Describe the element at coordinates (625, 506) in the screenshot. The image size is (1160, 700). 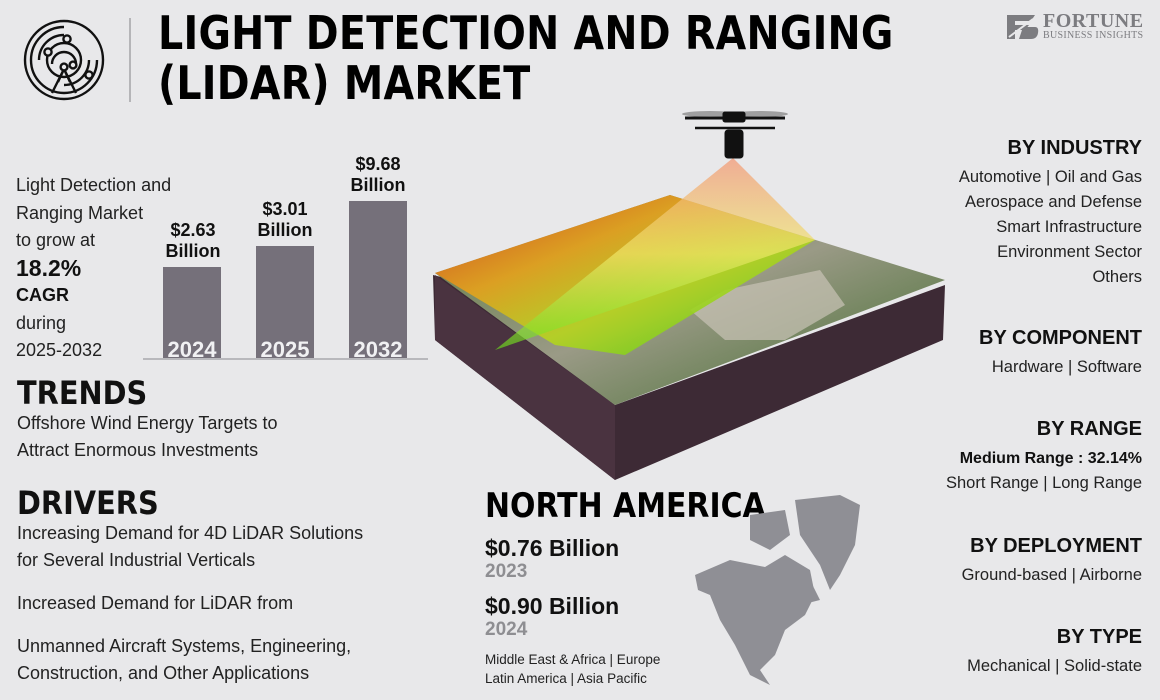
I see `region-heading: NORTH AMERICA` at that location.